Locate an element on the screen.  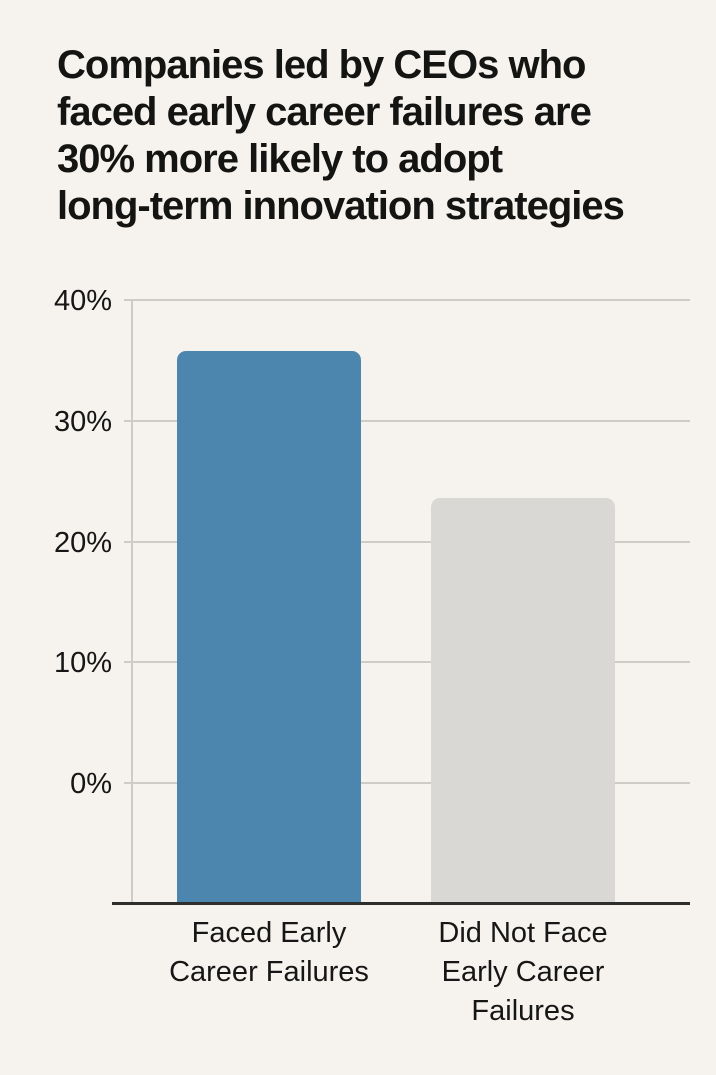
gridline-10% is located at coordinates (407, 662).